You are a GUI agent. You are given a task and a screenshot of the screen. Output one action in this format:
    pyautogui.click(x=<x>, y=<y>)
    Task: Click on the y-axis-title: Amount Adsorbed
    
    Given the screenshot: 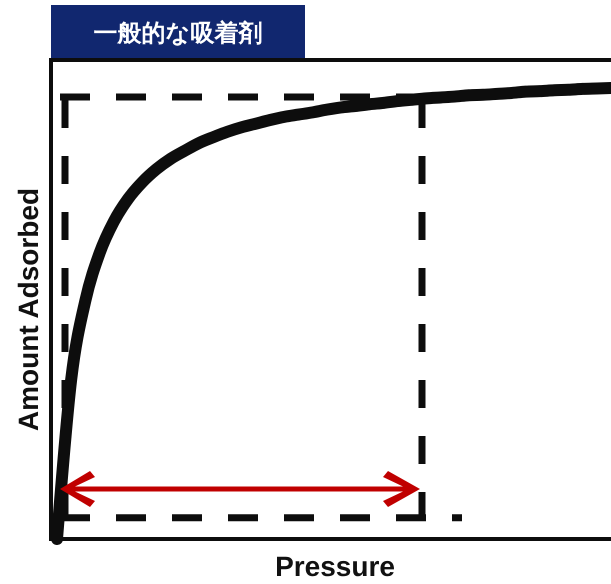 What is the action you would take?
    pyautogui.click(x=28, y=310)
    